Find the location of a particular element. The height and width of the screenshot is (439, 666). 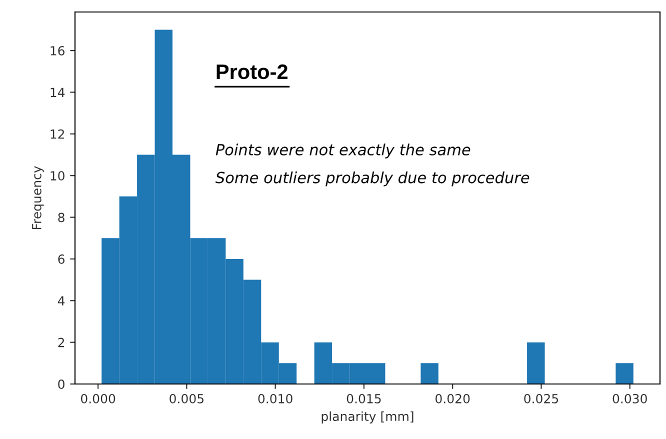

x-tick-label: 0.000 is located at coordinates (98, 399).